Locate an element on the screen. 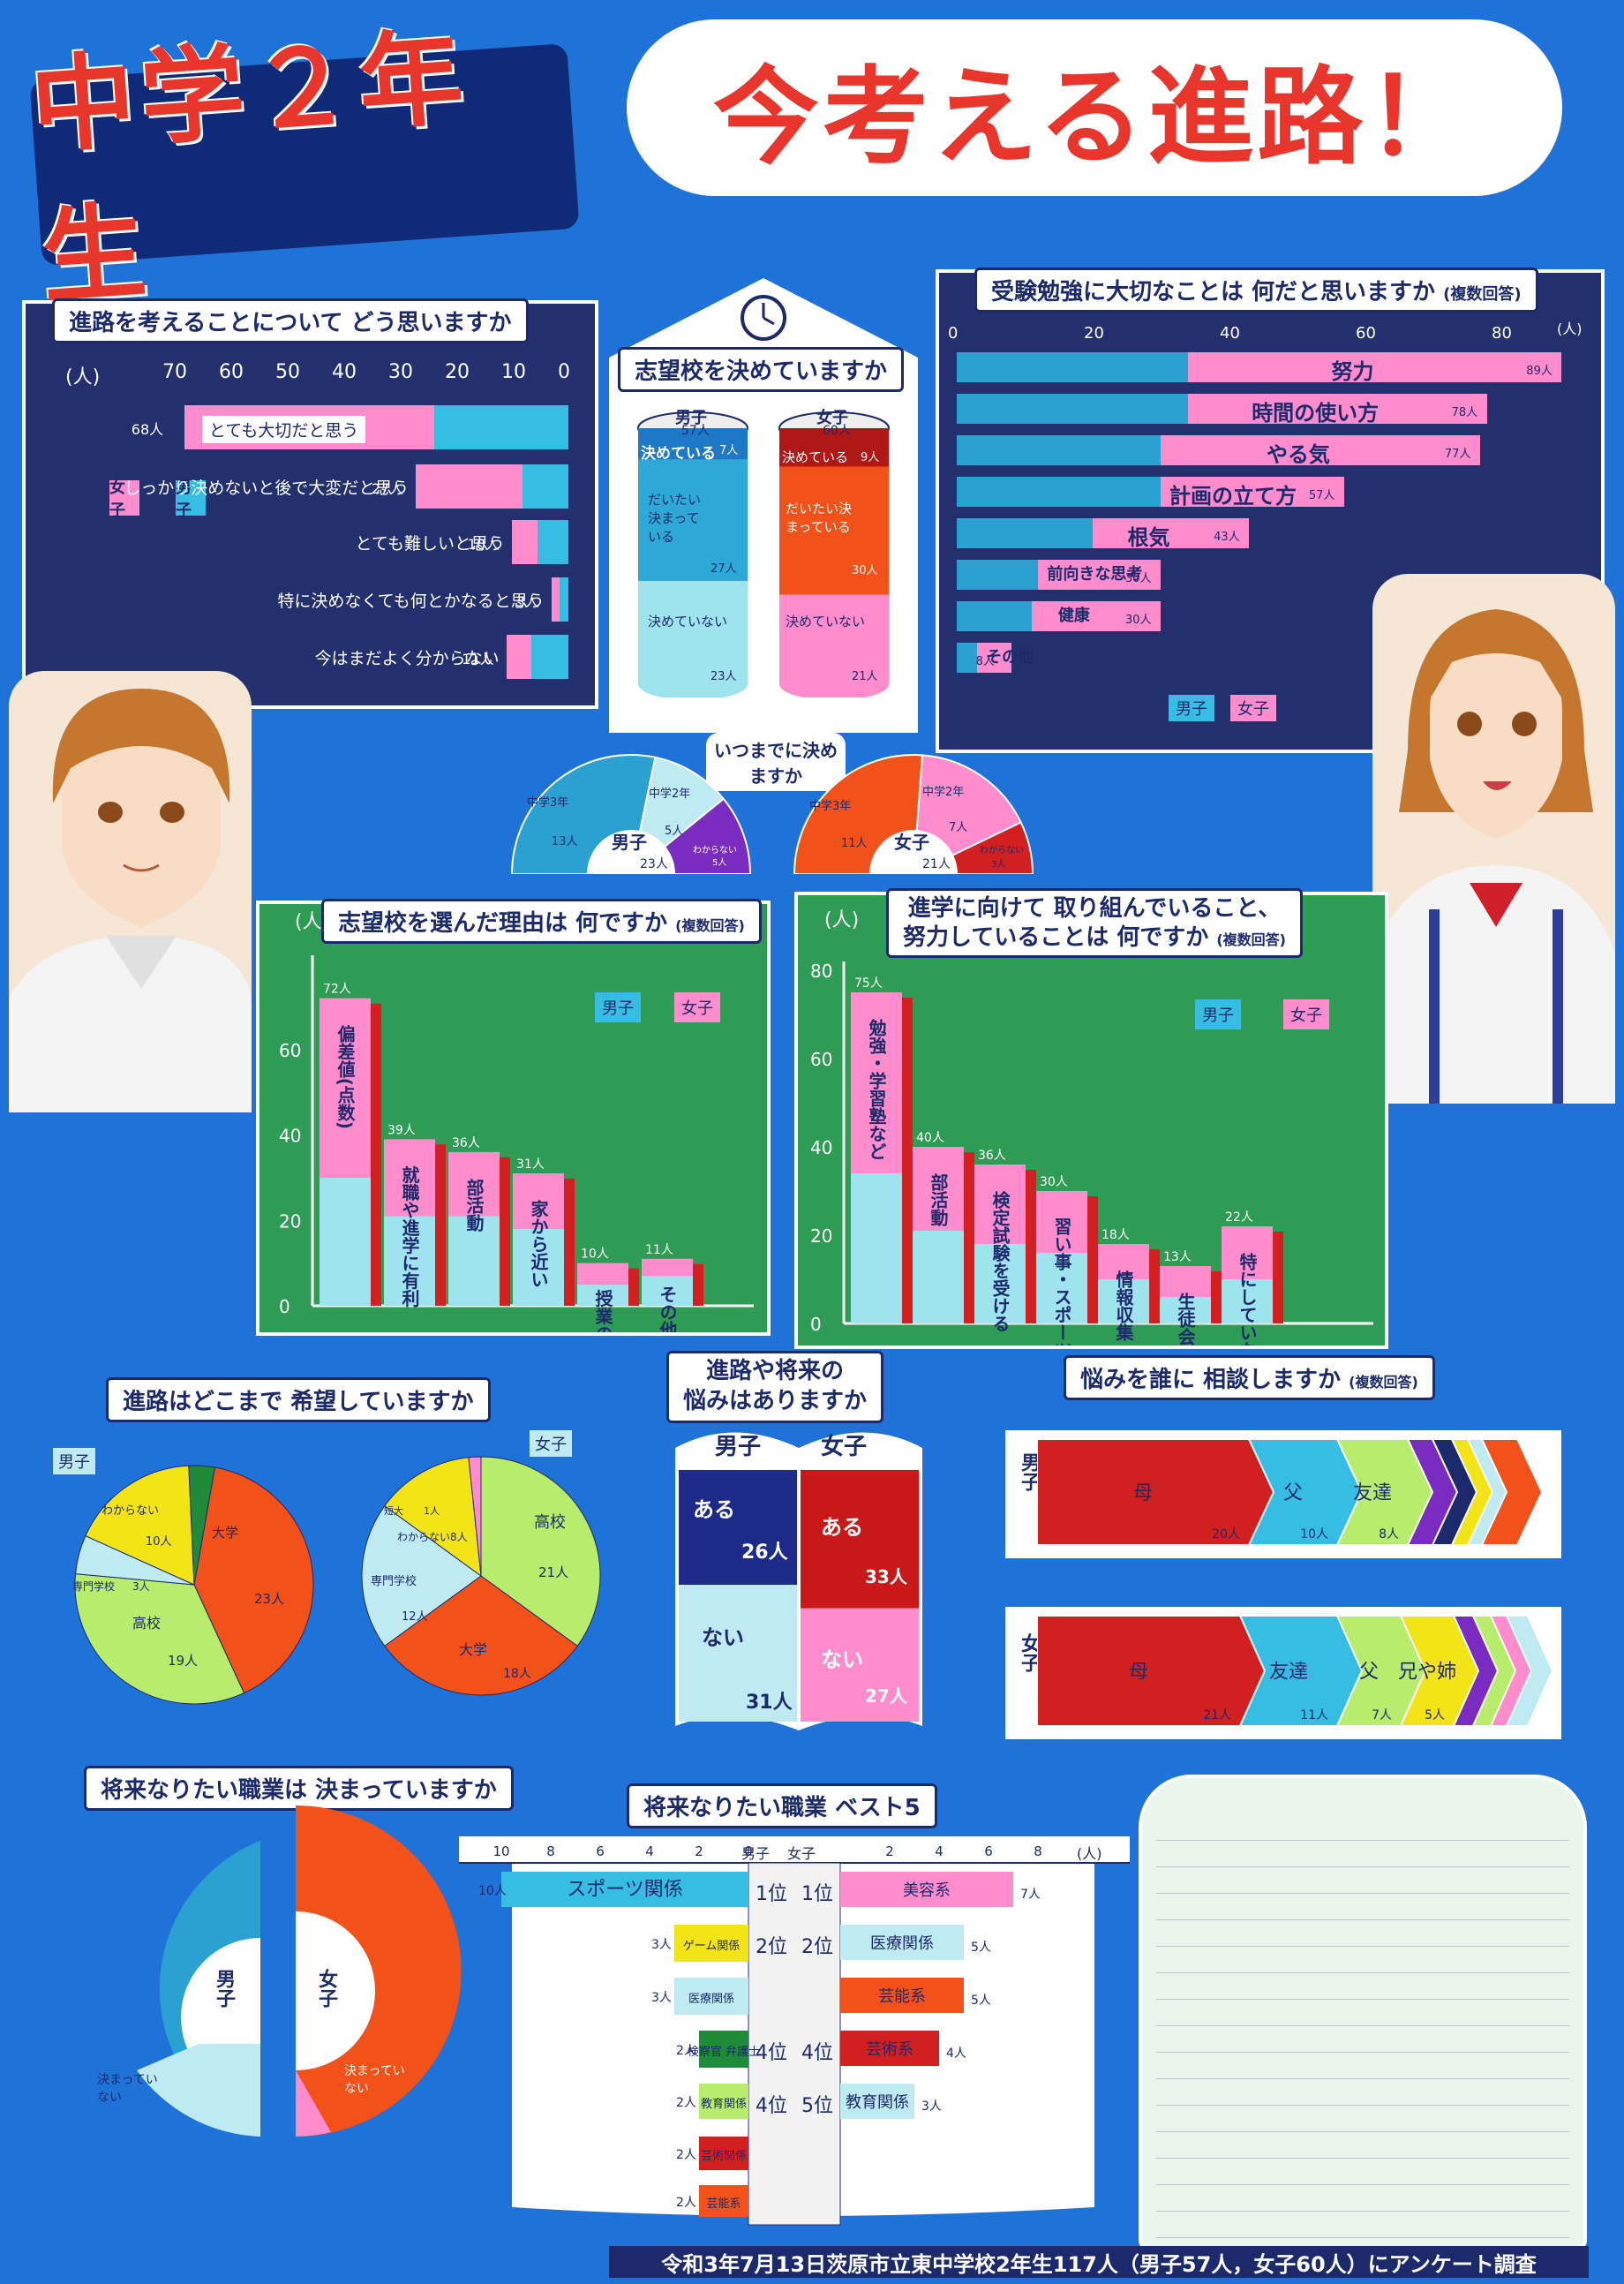 The height and width of the screenshot is (2284, 1624). q9-girls-arrow-label-3: 兄や姉 is located at coordinates (1427, 1673).